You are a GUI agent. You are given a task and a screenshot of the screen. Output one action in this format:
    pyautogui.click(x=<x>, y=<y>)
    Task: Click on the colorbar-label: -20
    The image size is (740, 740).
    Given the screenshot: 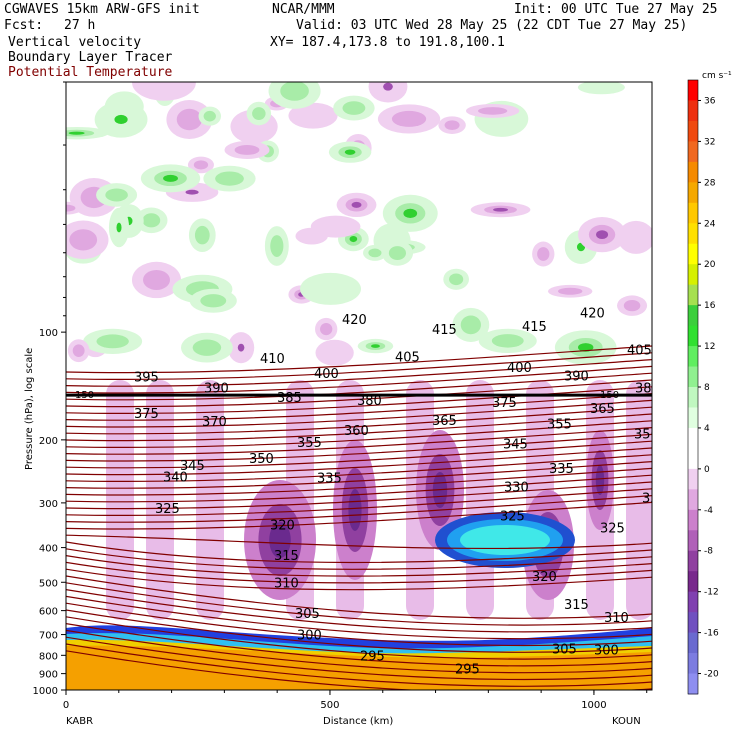 What is the action you would take?
    pyautogui.click(x=711, y=675)
    